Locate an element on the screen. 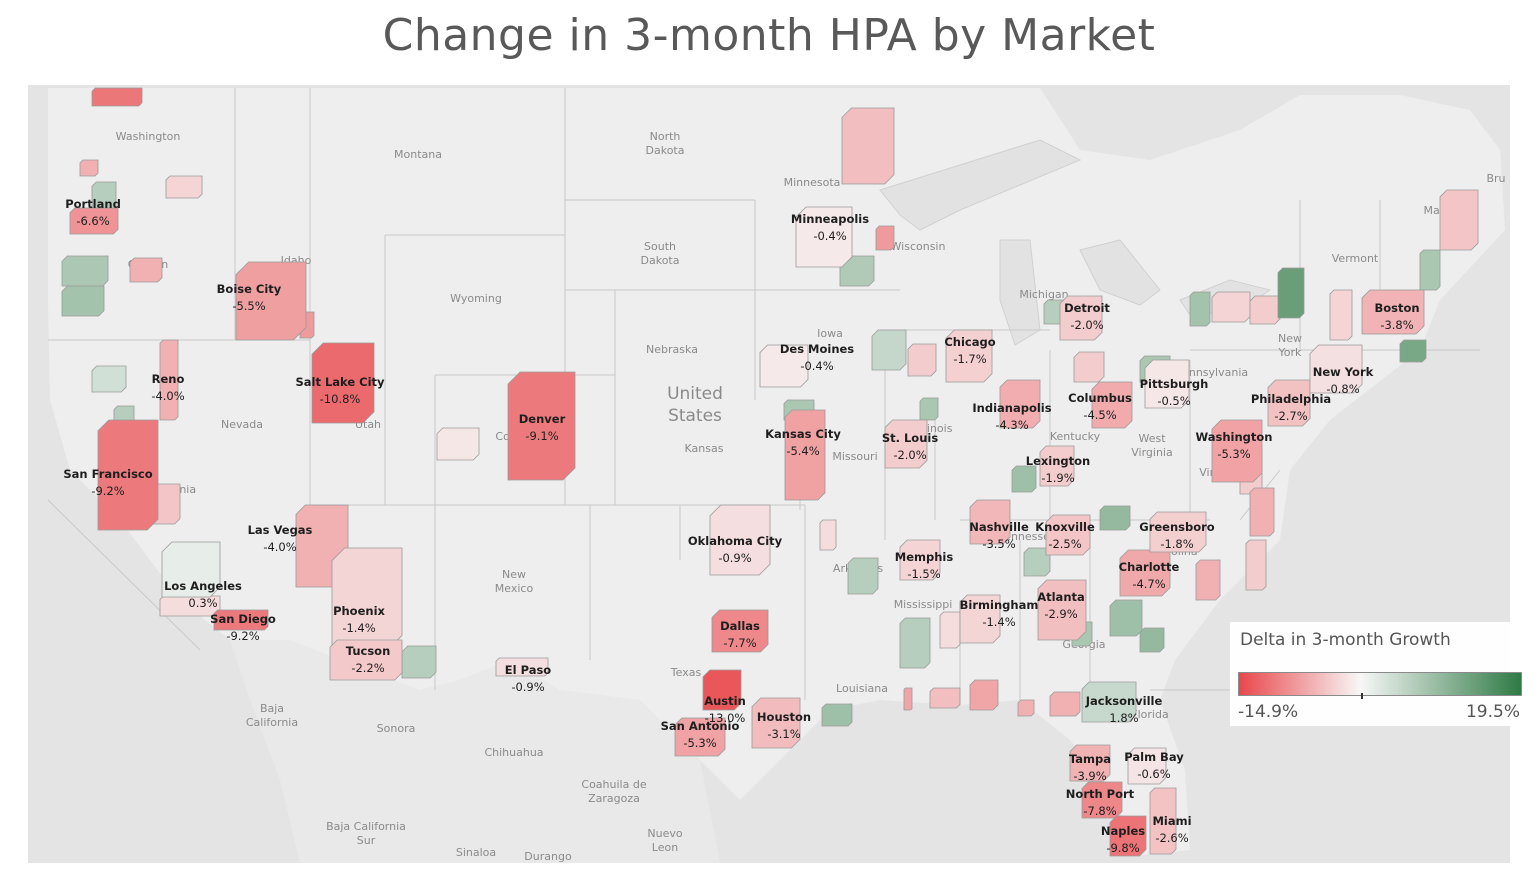 This screenshot has height=874, width=1538. market-label-jacksonville: Jacksonville 1.8% is located at coordinates (1124, 709).